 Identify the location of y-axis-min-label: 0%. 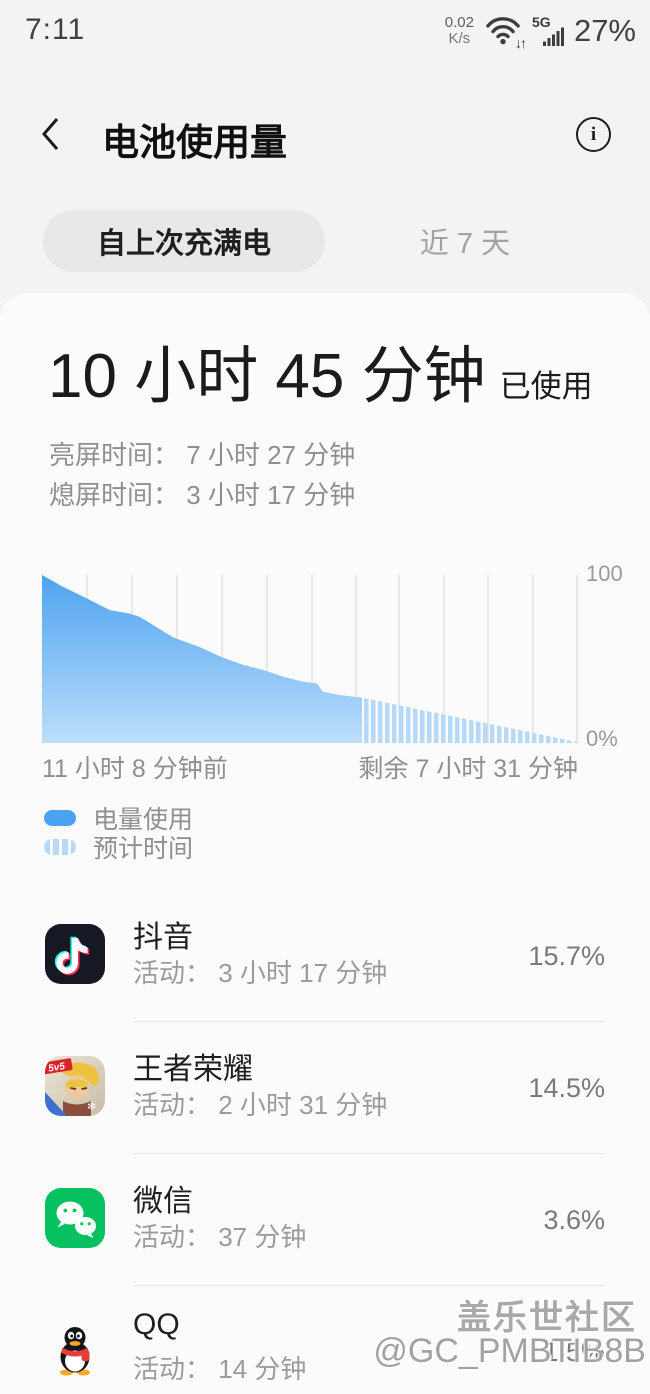
(602, 738).